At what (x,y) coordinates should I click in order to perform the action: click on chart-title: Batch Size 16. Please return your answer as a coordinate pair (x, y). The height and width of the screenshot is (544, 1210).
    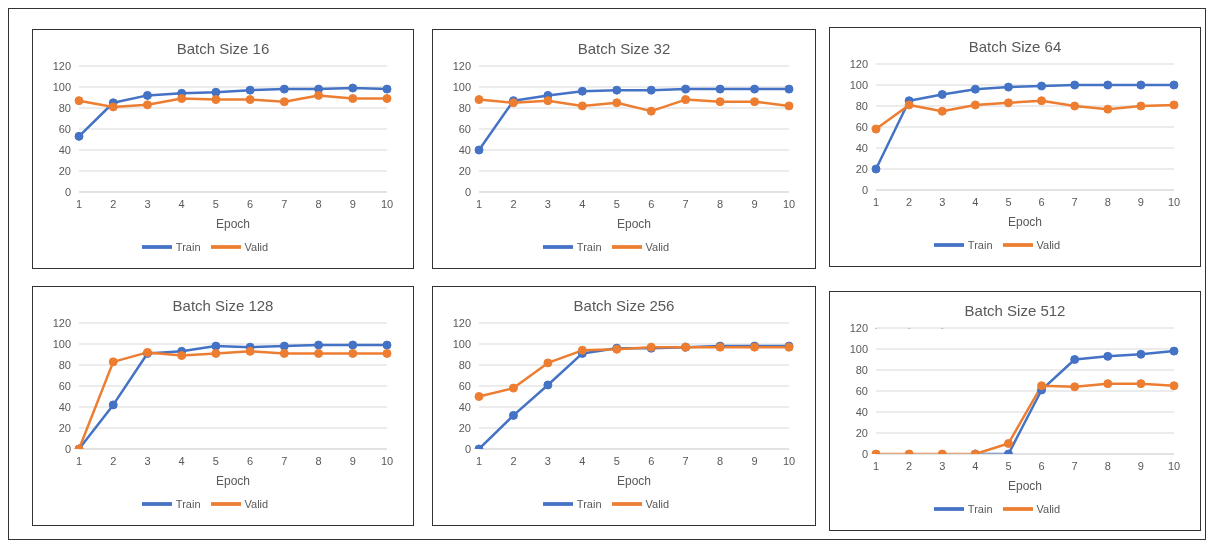
    Looking at the image, I should click on (223, 48).